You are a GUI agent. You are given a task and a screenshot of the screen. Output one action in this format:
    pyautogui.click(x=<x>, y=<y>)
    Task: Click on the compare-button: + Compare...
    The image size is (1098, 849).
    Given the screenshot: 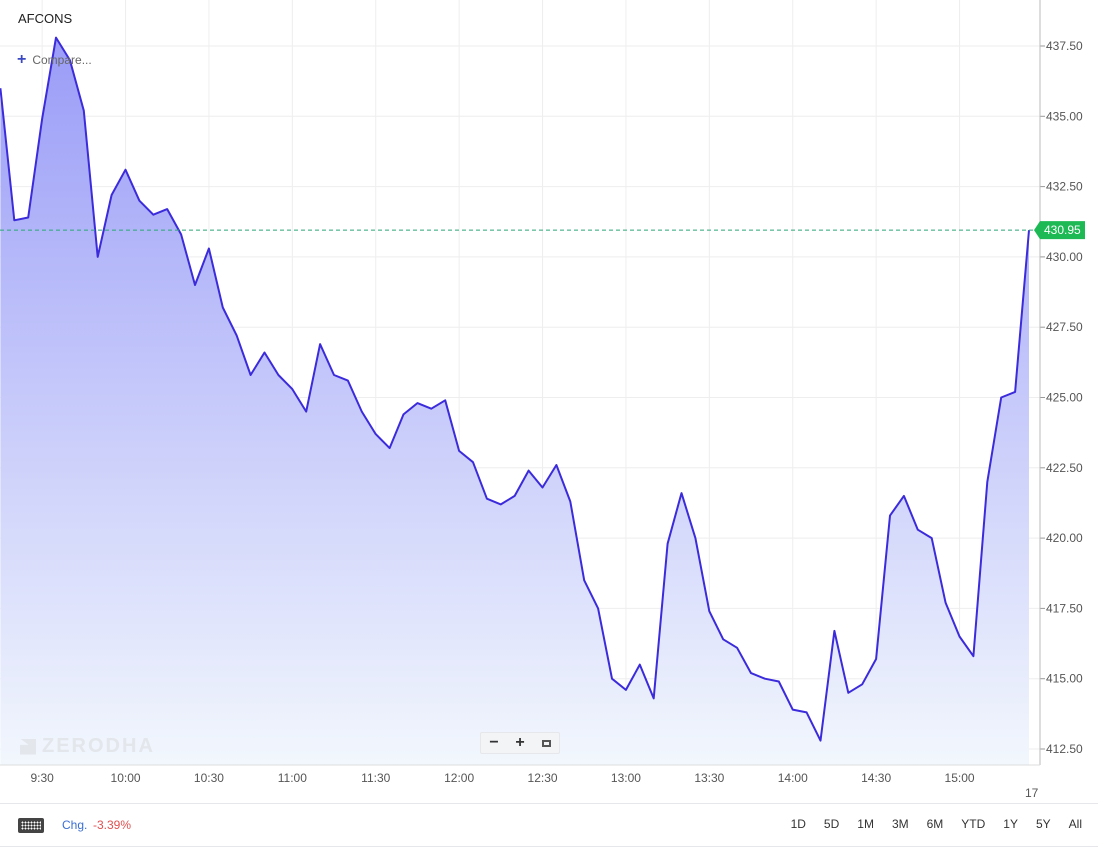 What is the action you would take?
    pyautogui.click(x=54, y=60)
    